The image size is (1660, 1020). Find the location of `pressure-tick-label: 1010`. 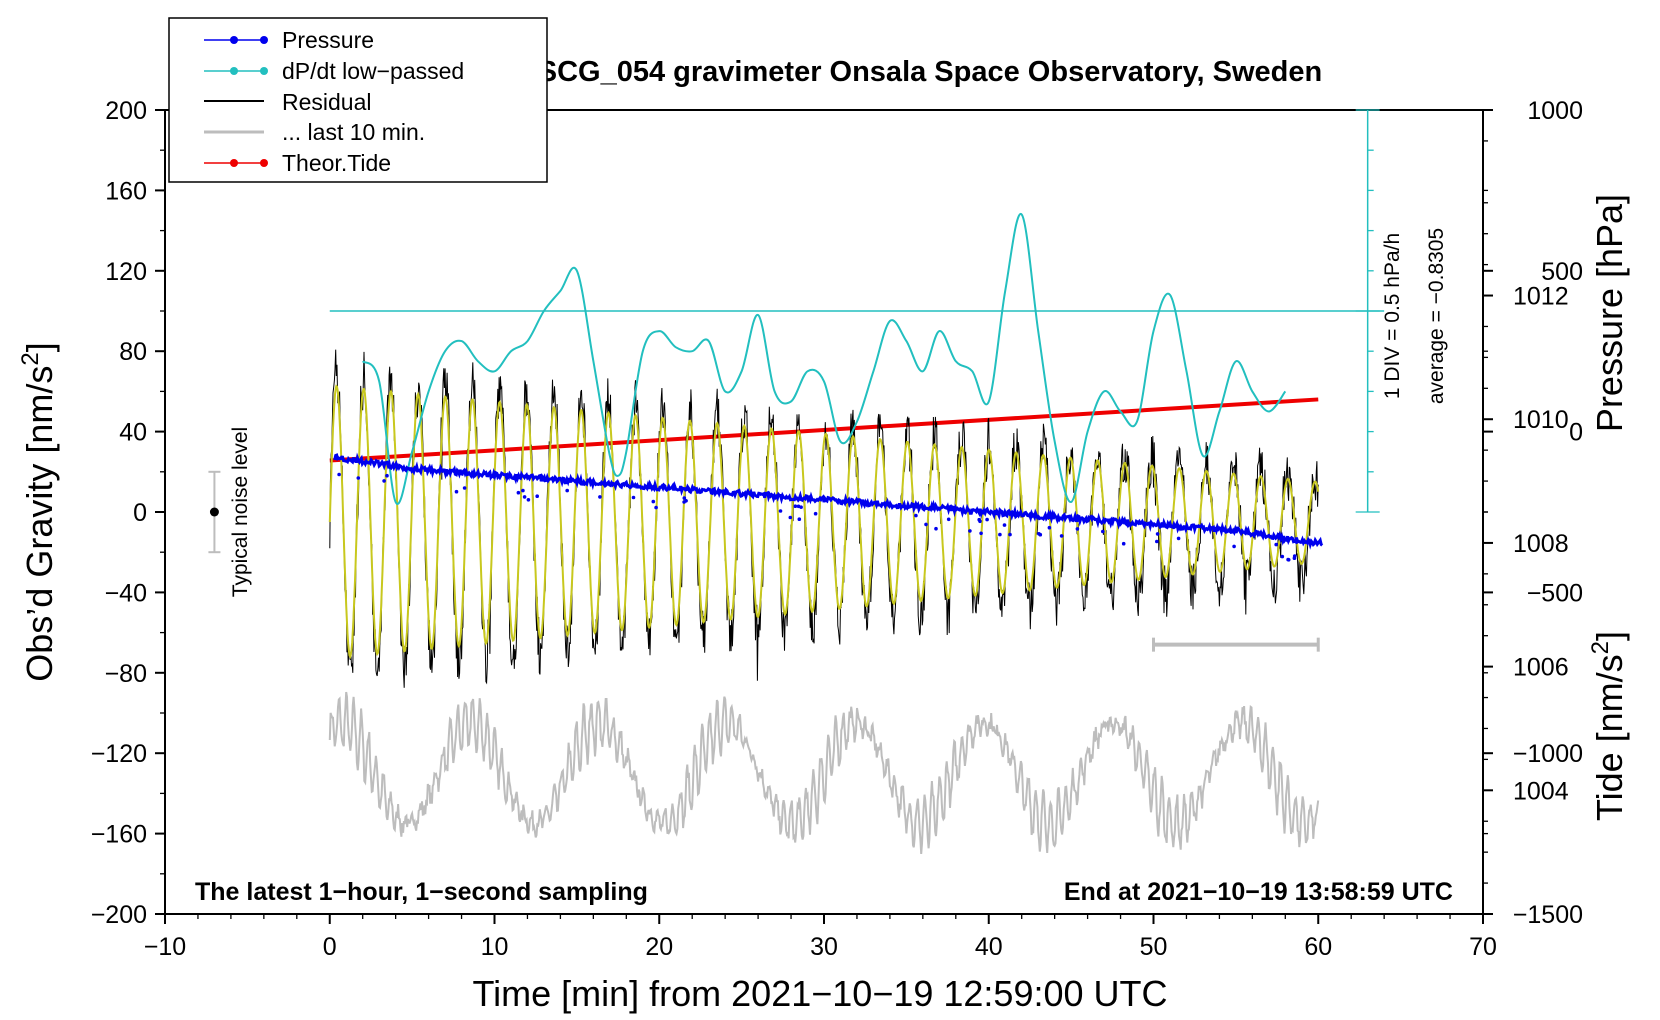

pressure-tick-label: 1010 is located at coordinates (1541, 420).